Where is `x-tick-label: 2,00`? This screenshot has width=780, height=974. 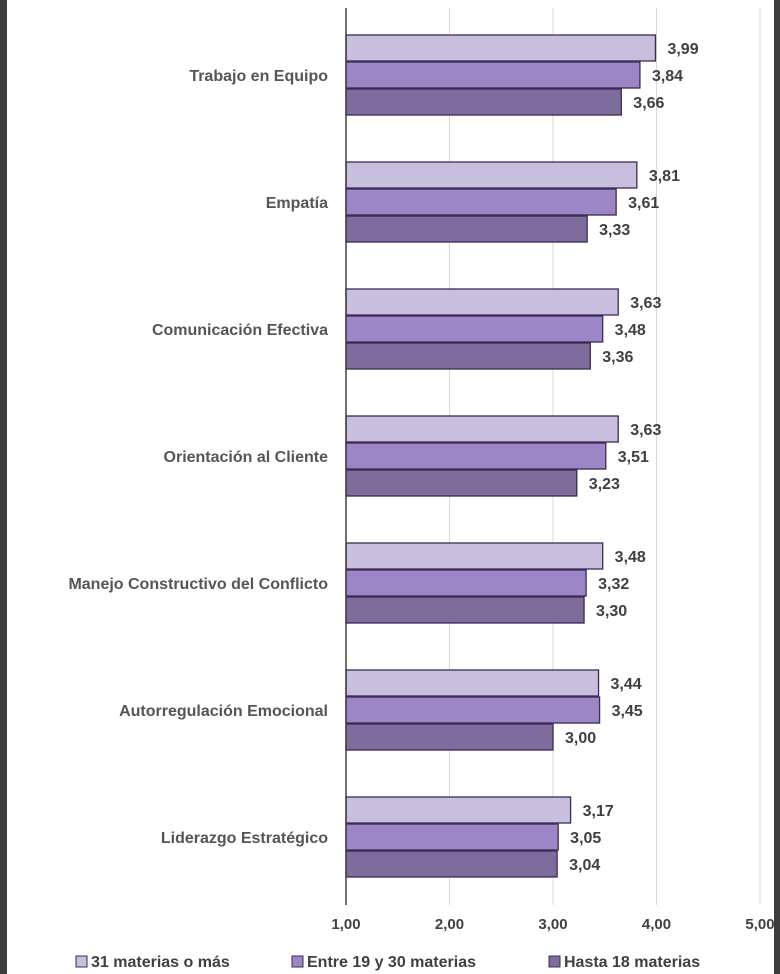 x-tick-label: 2,00 is located at coordinates (449, 924).